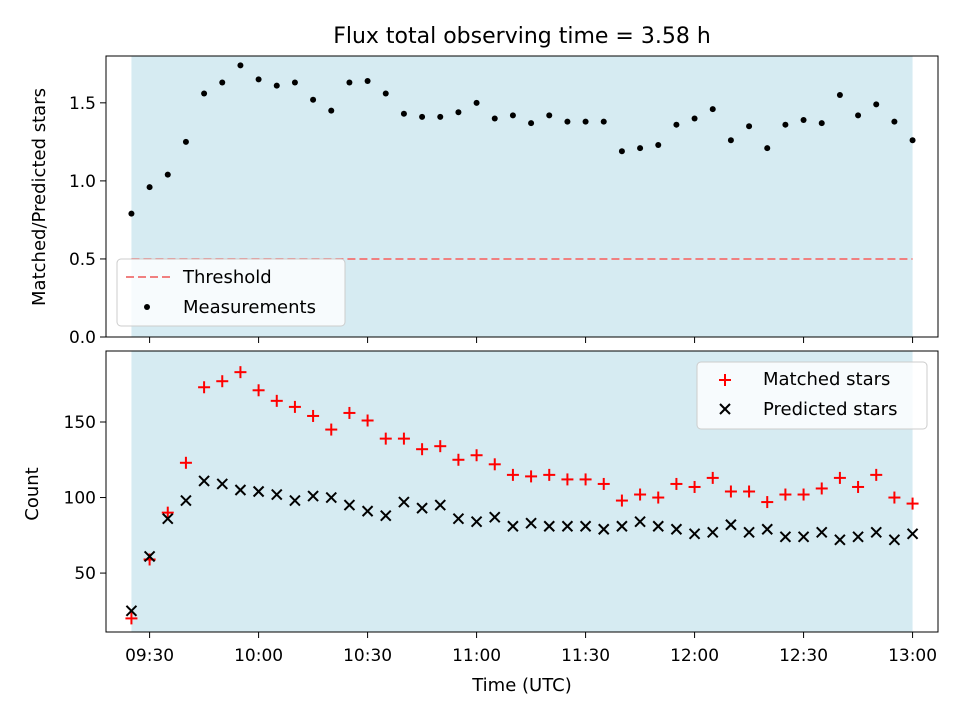 The width and height of the screenshot is (960, 720). What do you see at coordinates (87, 221) in the screenshot?
I see `top-y-ticks: 0.0 0.5 1.0 1.5` at bounding box center [87, 221].